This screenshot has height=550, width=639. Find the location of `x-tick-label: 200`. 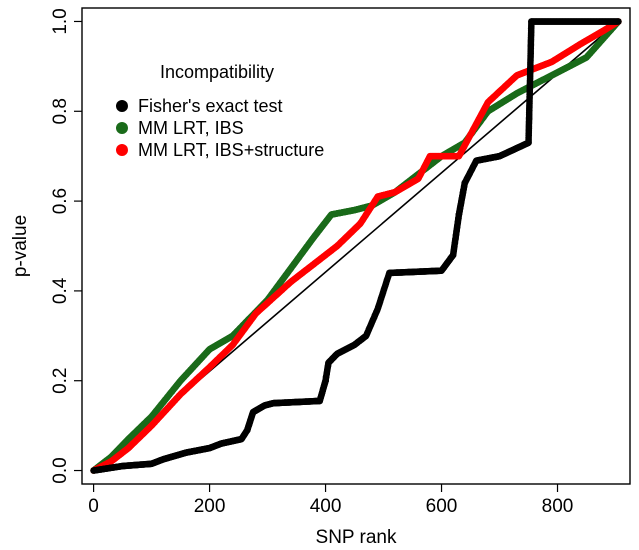

x-tick-label: 200 is located at coordinates (210, 506).